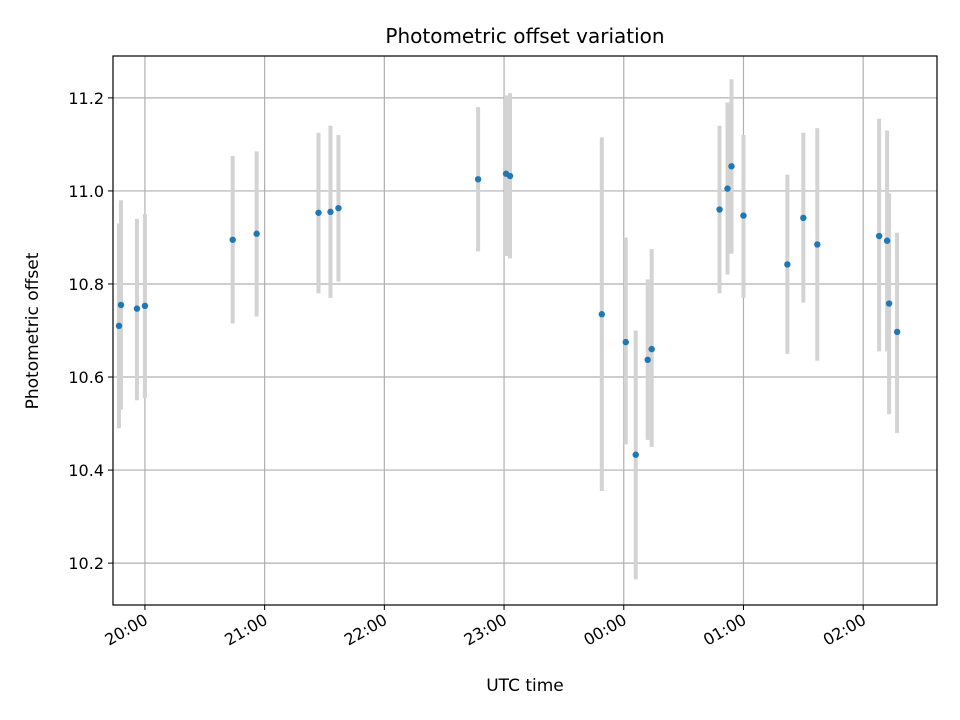 This screenshot has width=960, height=720. What do you see at coordinates (525, 686) in the screenshot?
I see `x-axis-label: UTC time` at bounding box center [525, 686].